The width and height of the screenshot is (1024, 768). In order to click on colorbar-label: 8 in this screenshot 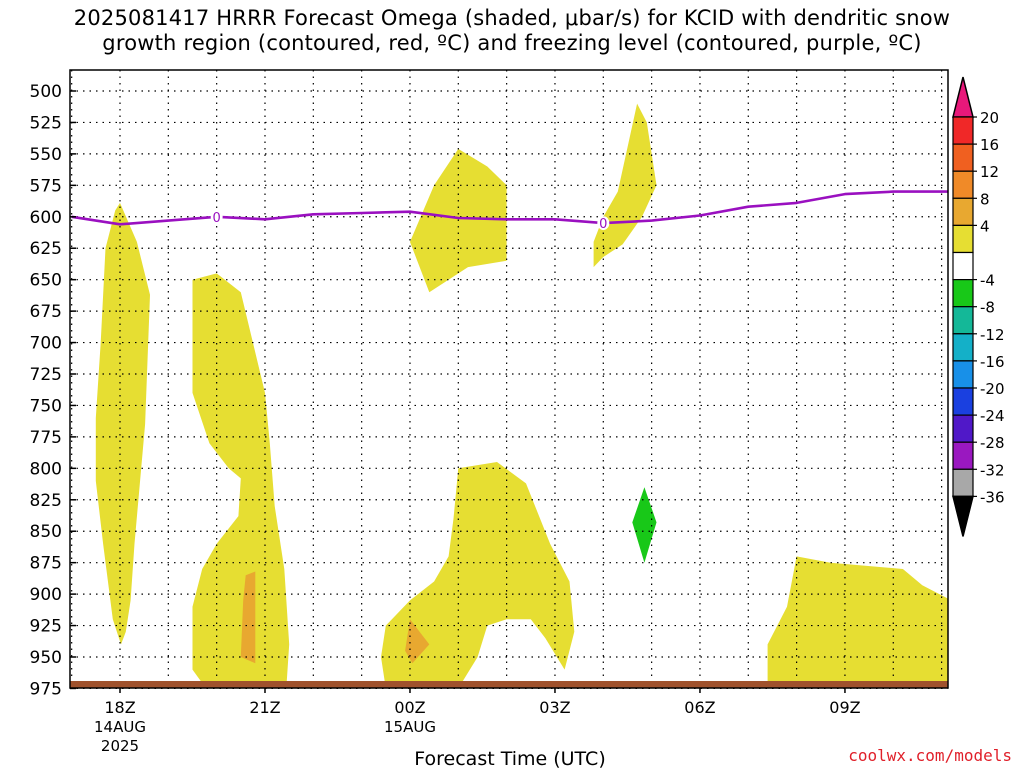, I will do `click(985, 199)`.